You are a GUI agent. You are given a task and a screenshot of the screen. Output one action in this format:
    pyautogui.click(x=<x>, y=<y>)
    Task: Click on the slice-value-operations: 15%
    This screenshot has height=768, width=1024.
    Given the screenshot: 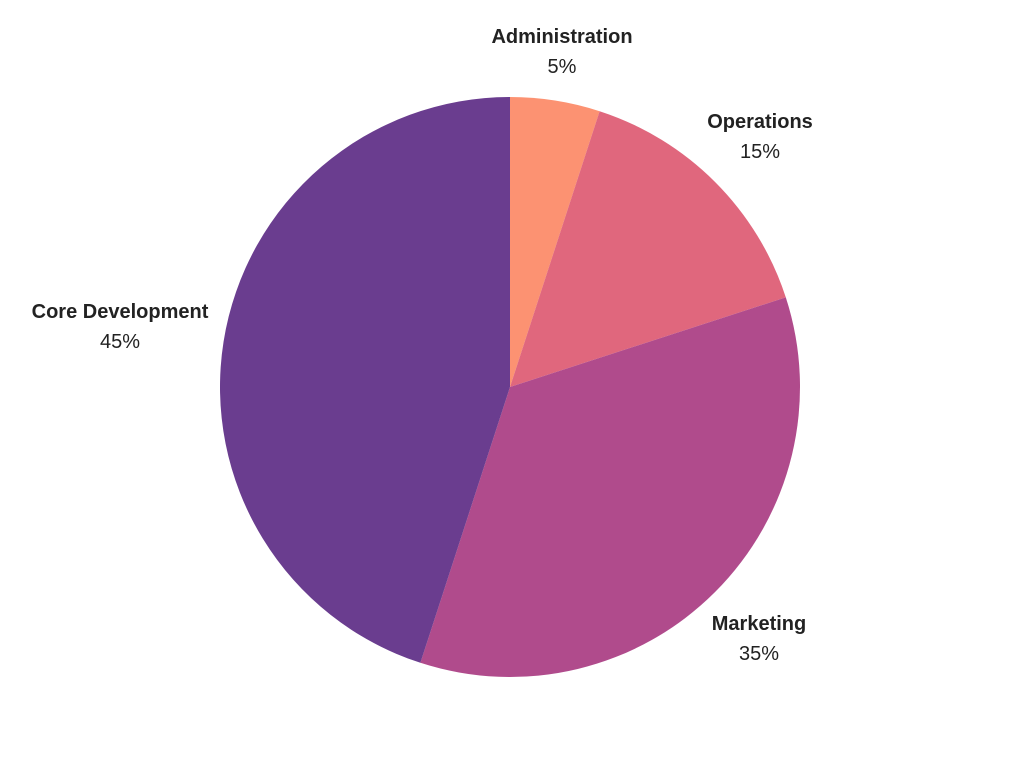 What is the action you would take?
    pyautogui.click(x=760, y=152)
    